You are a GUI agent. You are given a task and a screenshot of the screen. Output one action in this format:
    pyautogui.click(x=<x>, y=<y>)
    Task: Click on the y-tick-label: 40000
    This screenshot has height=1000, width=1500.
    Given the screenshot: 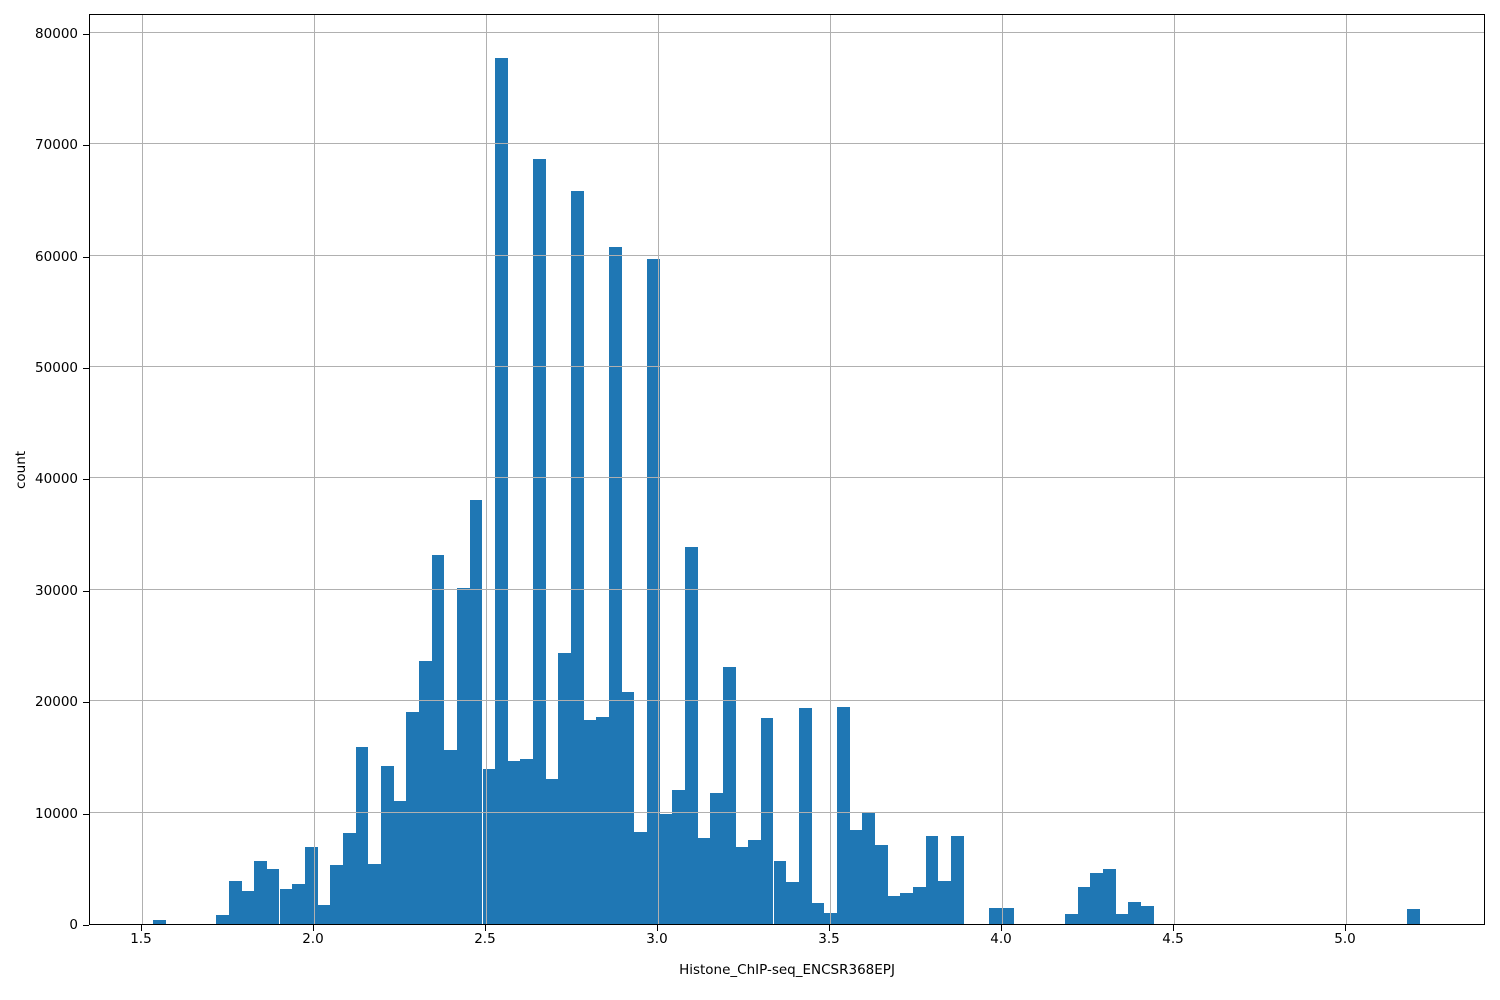 What is the action you would take?
    pyautogui.click(x=56, y=479)
    